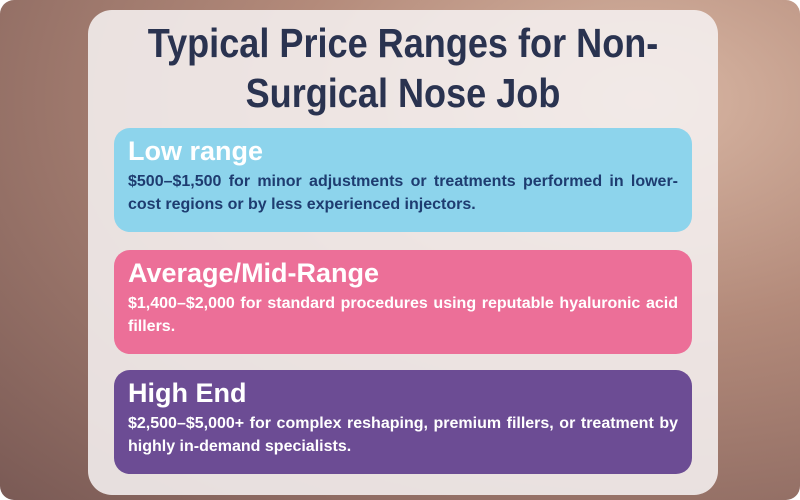 This screenshot has width=800, height=500. What do you see at coordinates (196, 151) in the screenshot?
I see `card-heading: Low range` at bounding box center [196, 151].